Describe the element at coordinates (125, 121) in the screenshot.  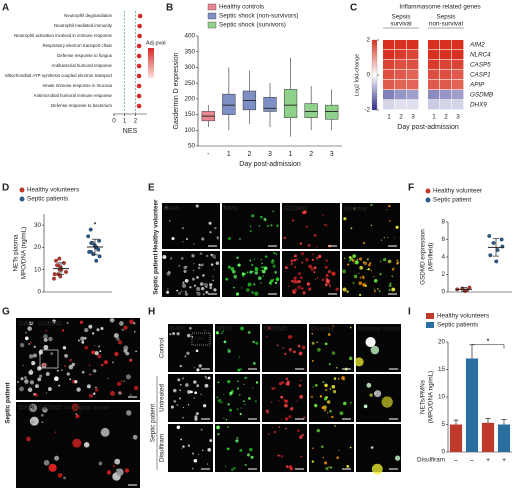
I see `x-tick-label: 1` at that location.